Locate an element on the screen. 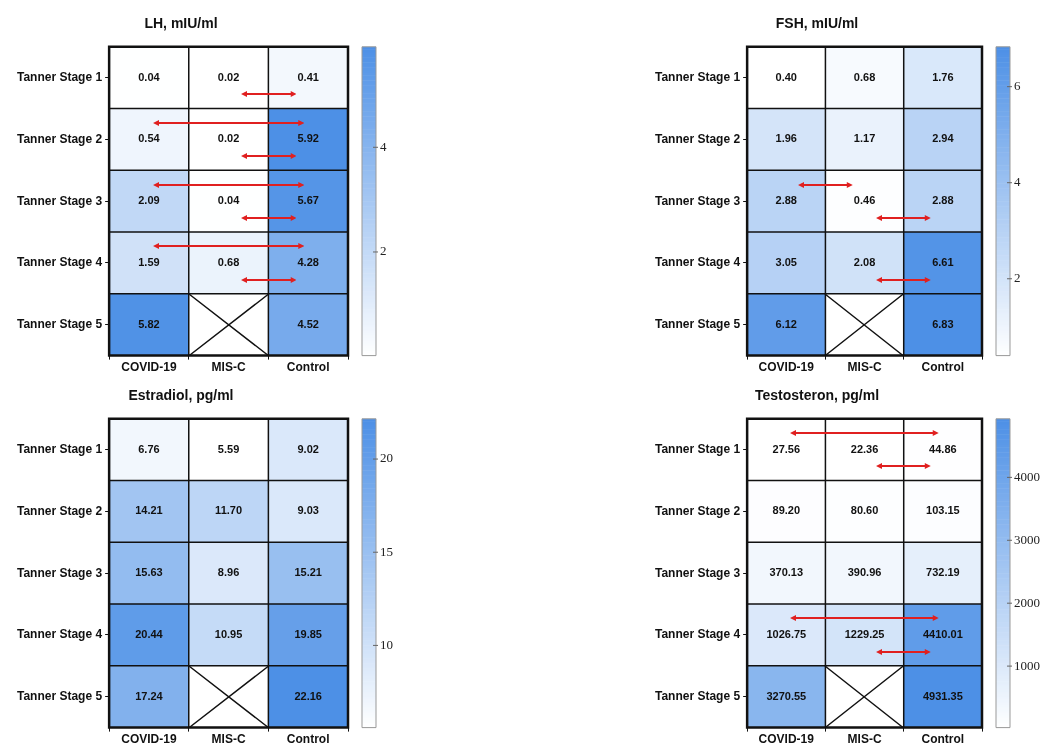 The height and width of the screenshot is (747, 1051). color-bar-label: 10 is located at coordinates (386, 644).